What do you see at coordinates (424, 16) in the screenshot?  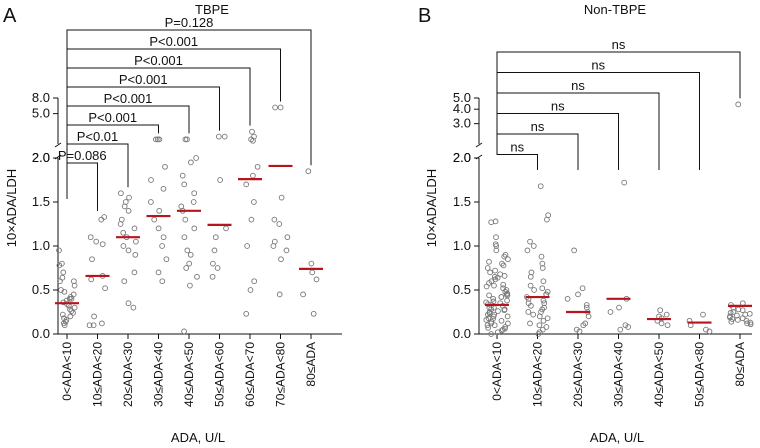 I see `panel-b-label: B` at bounding box center [424, 16].